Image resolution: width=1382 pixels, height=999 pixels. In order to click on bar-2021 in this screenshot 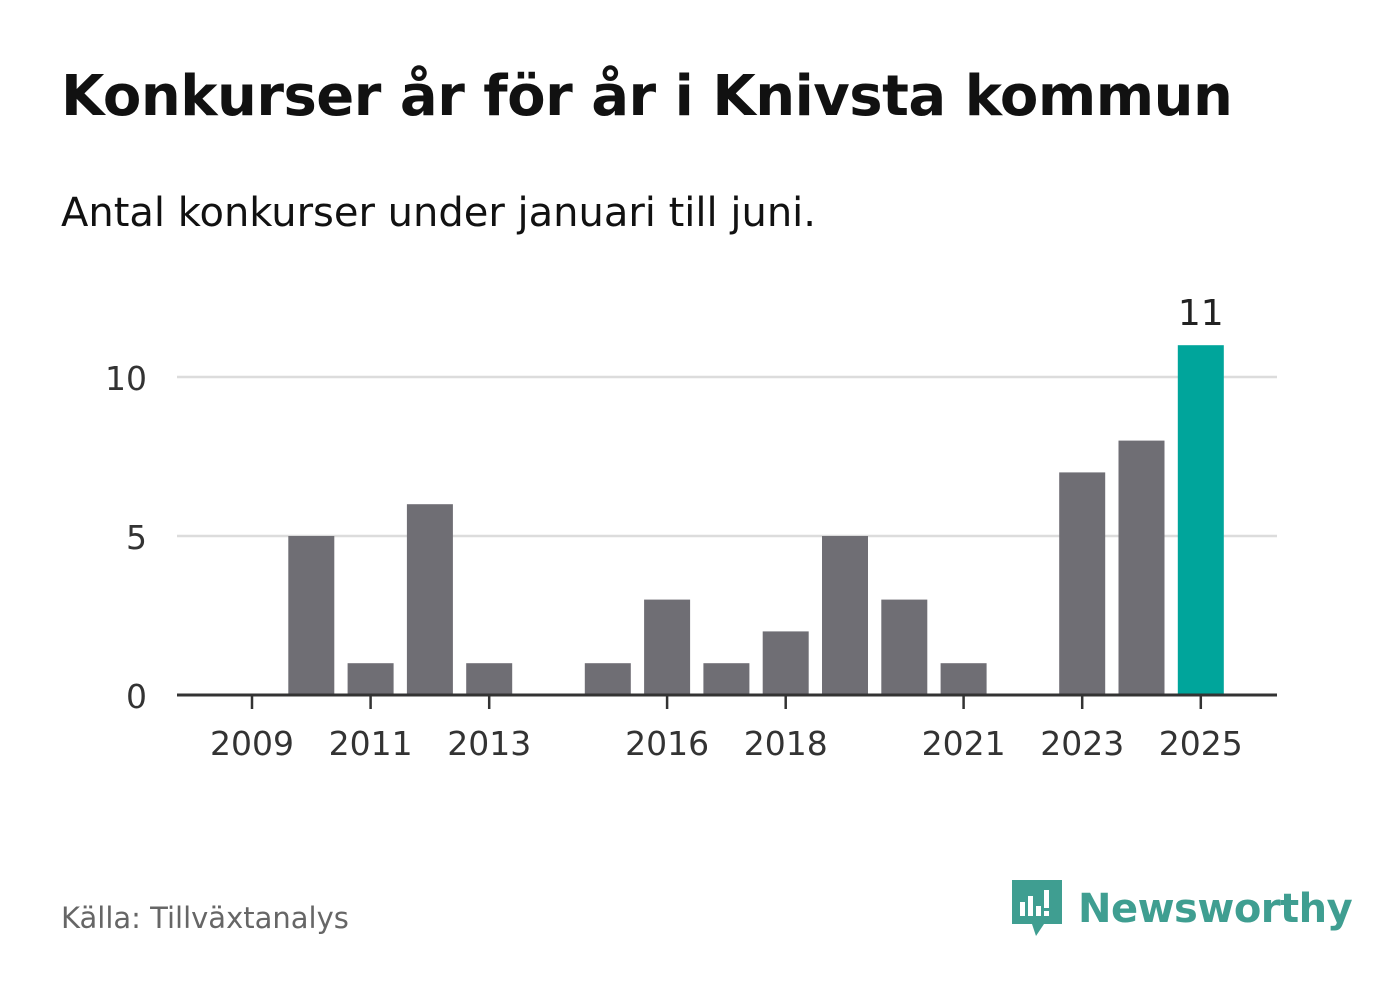, I will do `click(963, 679)`.